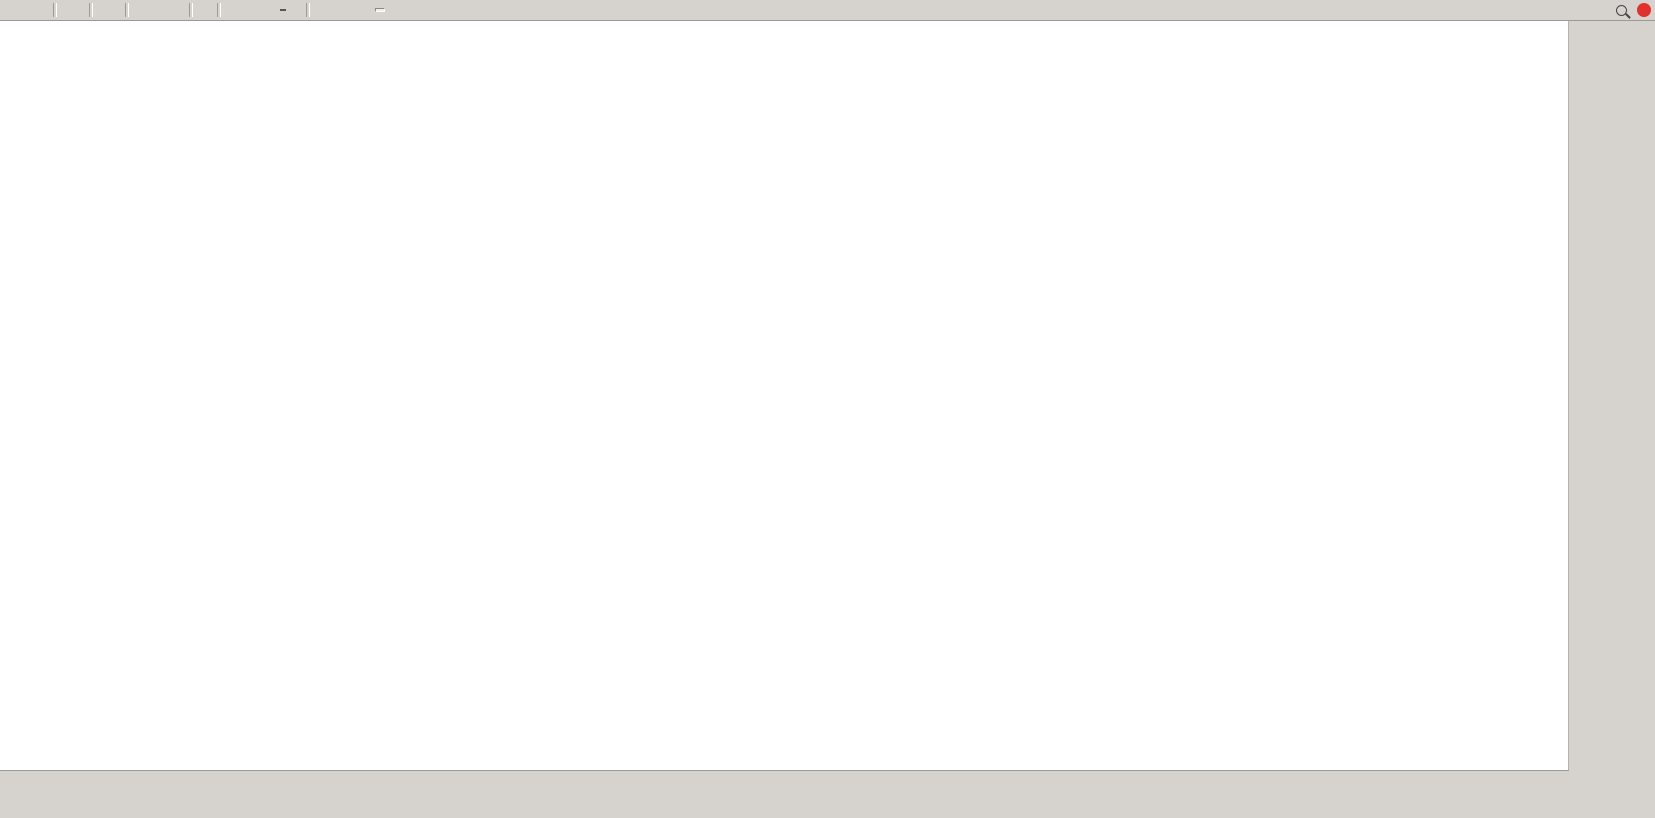 This screenshot has height=818, width=1655. Describe the element at coordinates (755, 764) in the screenshot. I see `time-axis` at that location.